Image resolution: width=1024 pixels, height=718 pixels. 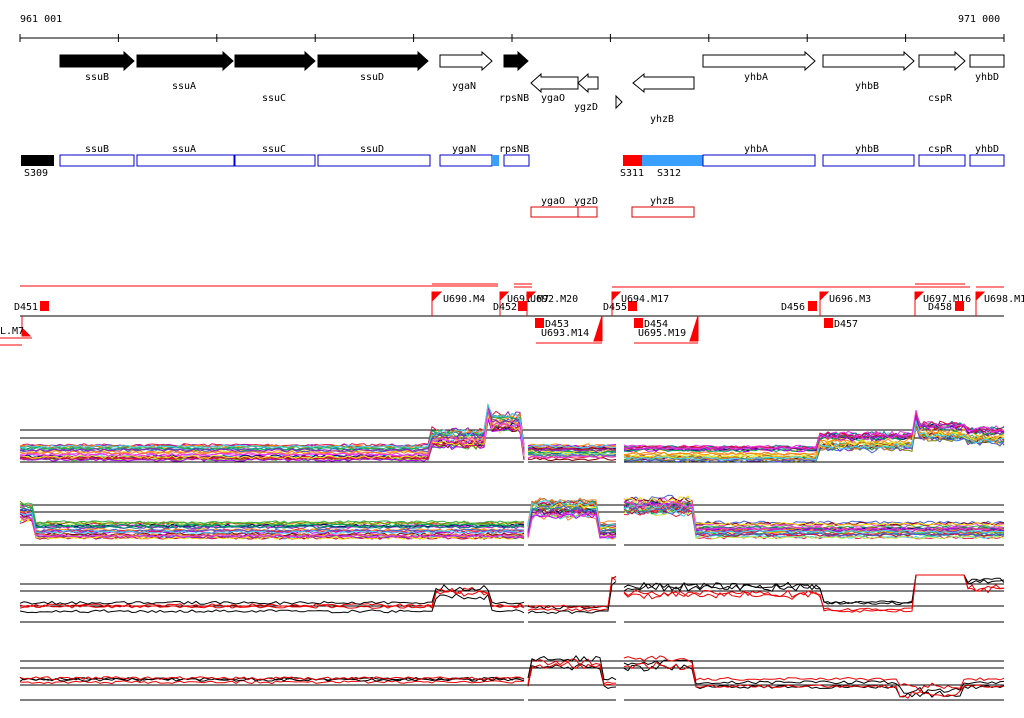 What do you see at coordinates (759, 61) in the screenshot?
I see `gene-arrow-yhbA` at bounding box center [759, 61].